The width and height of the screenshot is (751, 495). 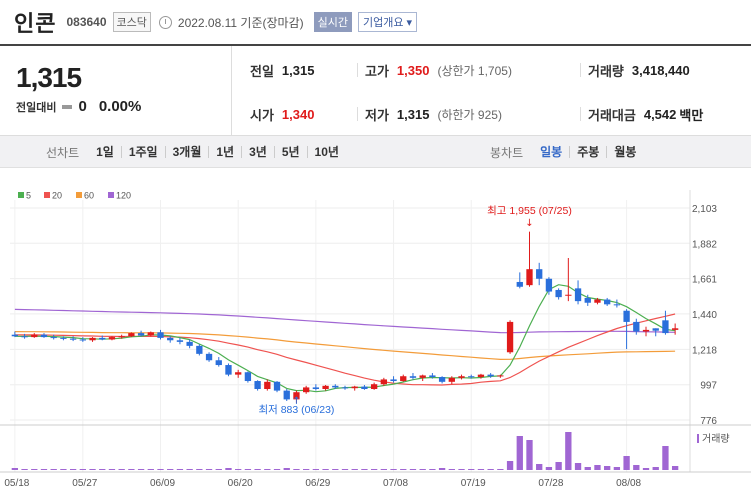 What do you see at coordinates (298, 70) in the screenshot?
I see `prev-value: 1,315` at bounding box center [298, 70].